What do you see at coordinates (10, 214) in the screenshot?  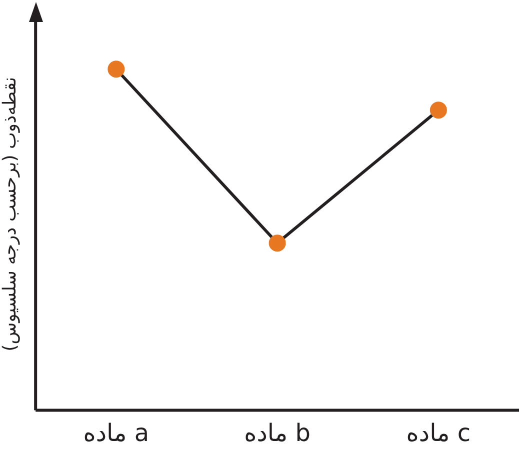 I see `y-axis-title: نقطه‌ذوب (برحسب درجه سلسیوس)` at bounding box center [10, 214].